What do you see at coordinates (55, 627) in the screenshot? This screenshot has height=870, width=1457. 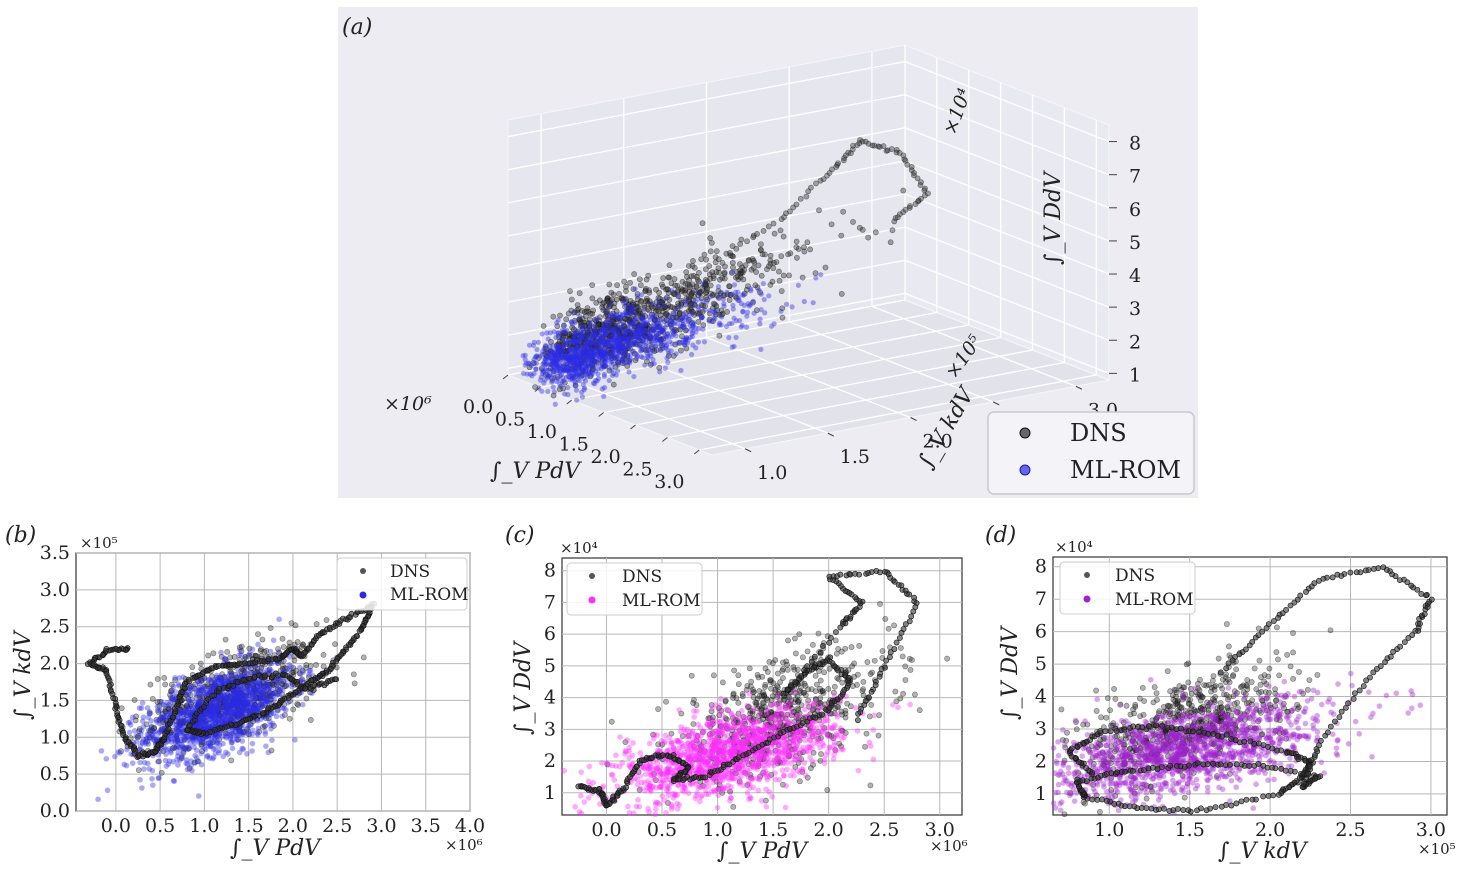 I see `y-tick-label: 2.5` at bounding box center [55, 627].